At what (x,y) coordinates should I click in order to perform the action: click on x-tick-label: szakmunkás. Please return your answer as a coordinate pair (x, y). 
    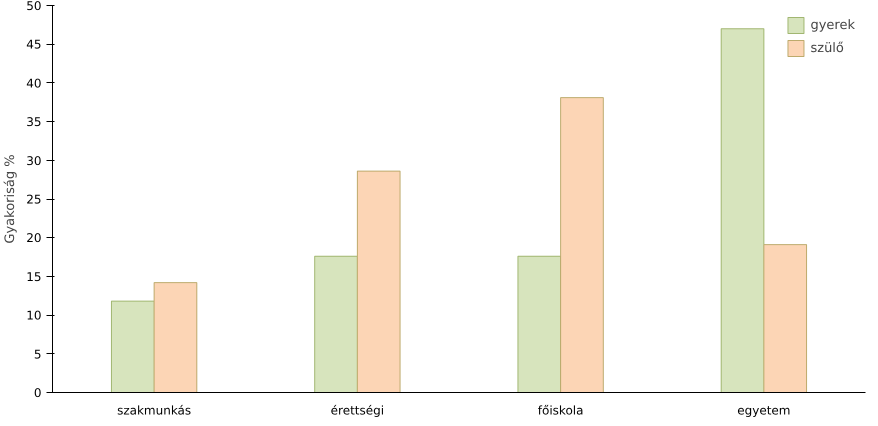
    Looking at the image, I should click on (154, 411).